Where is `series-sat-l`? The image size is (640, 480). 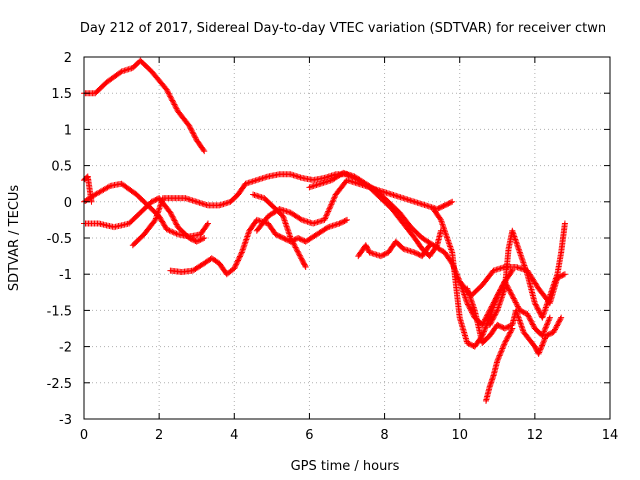 series-sat-l is located at coordinates (514, 321).